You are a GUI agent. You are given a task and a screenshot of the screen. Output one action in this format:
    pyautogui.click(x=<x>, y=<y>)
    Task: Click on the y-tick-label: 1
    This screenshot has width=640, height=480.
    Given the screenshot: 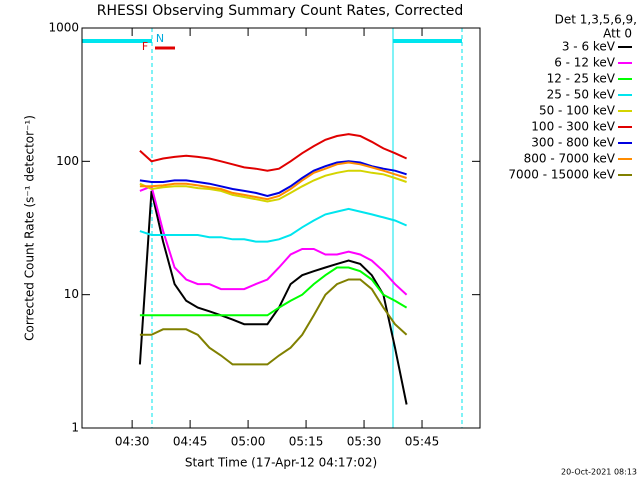 What is the action you would take?
    pyautogui.click(x=75, y=428)
    